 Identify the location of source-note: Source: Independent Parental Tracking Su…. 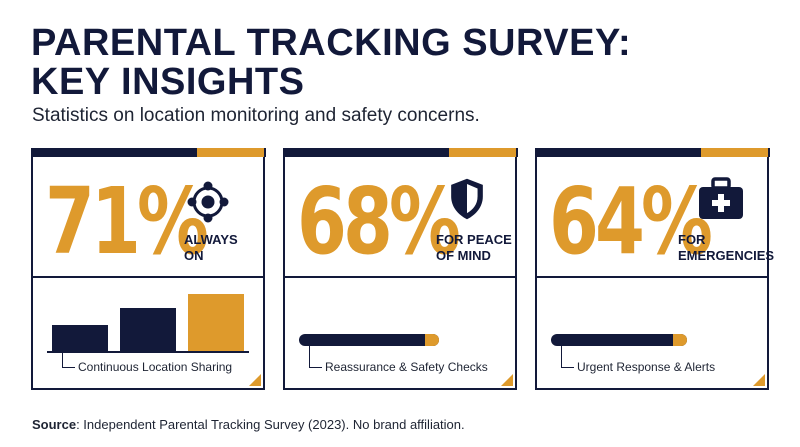
(248, 424).